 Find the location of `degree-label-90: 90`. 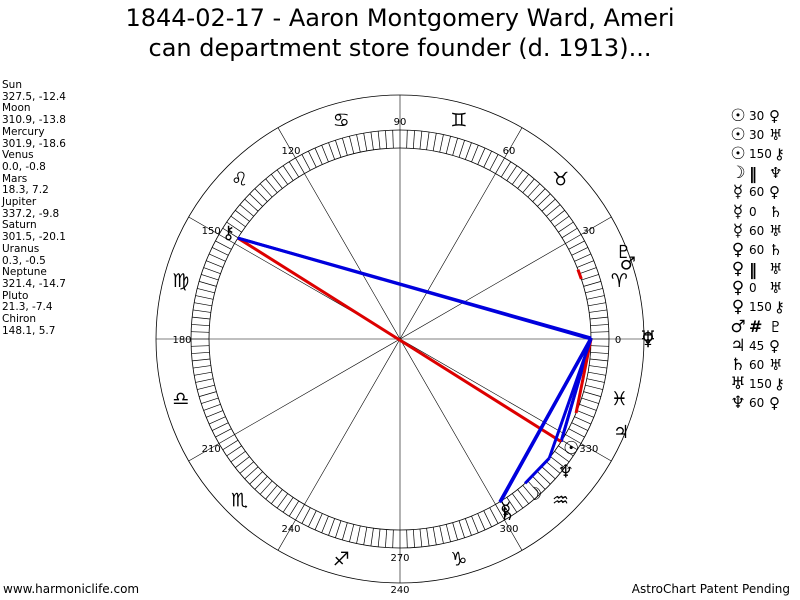

degree-label-90: 90 is located at coordinates (400, 122).